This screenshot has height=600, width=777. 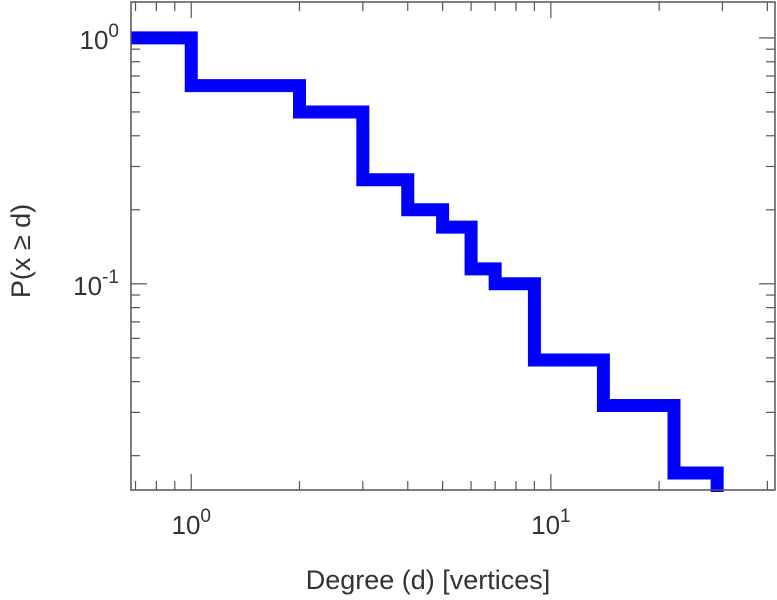 I want to click on x-axis-title: Degree (d) [vertices], so click(x=428, y=580).